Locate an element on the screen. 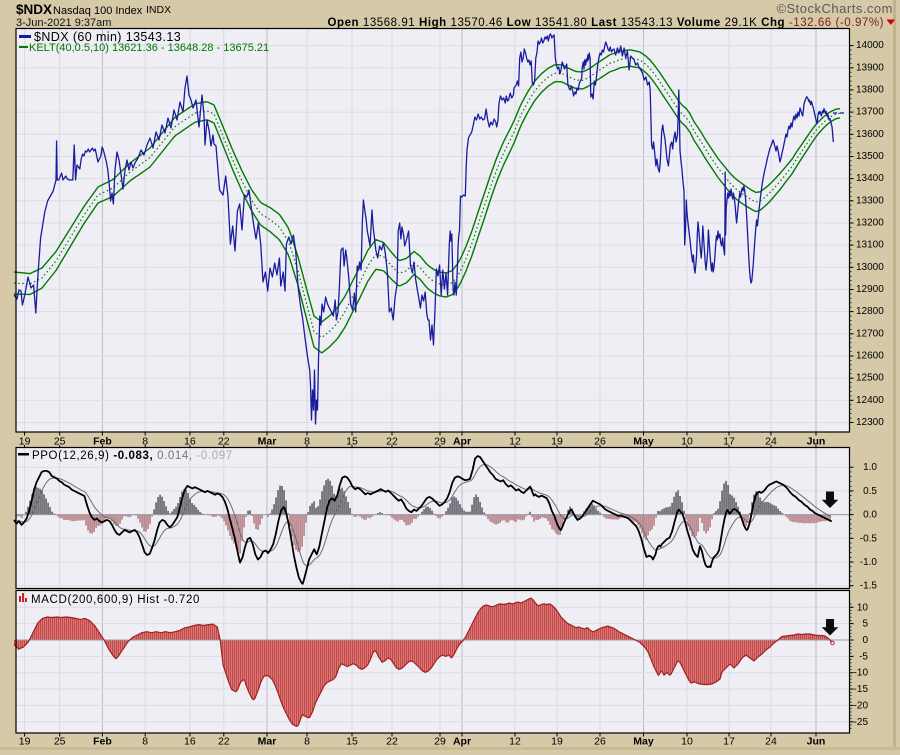  svg-text: 13400 is located at coordinates (870, 178).